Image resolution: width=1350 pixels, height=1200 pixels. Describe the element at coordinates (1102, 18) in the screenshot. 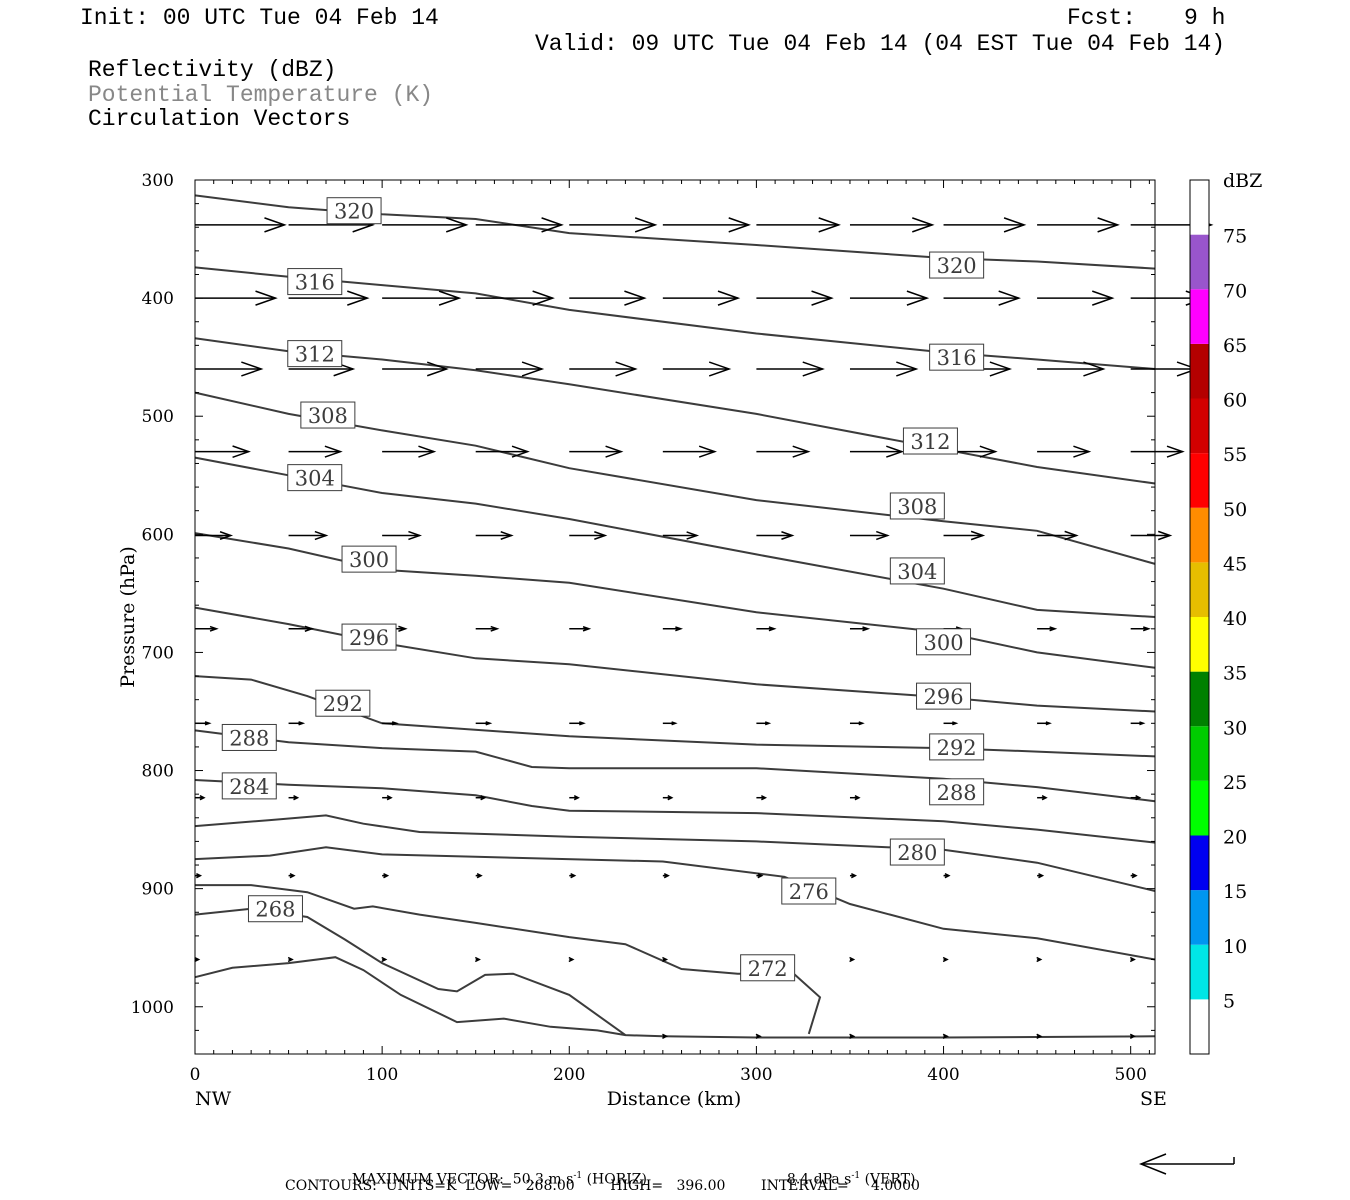

I see `forecast-label: Fcst:` at that location.